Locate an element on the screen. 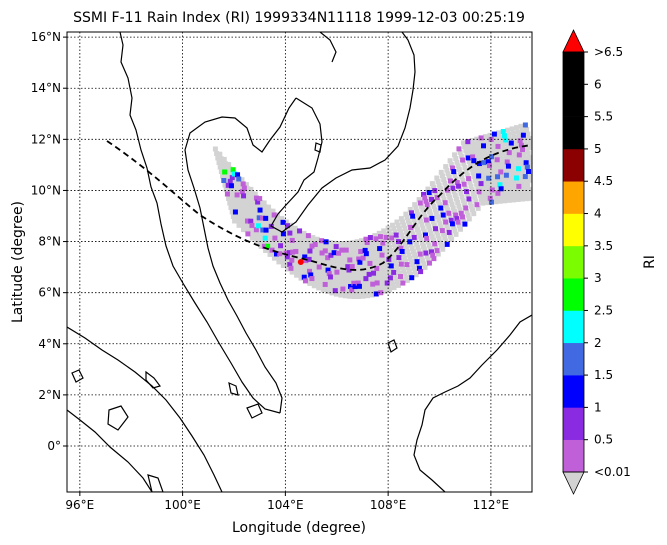 Image resolution: width=667 pixels, height=545 pixels. y-tick-label: 4°N is located at coordinates (49, 344).